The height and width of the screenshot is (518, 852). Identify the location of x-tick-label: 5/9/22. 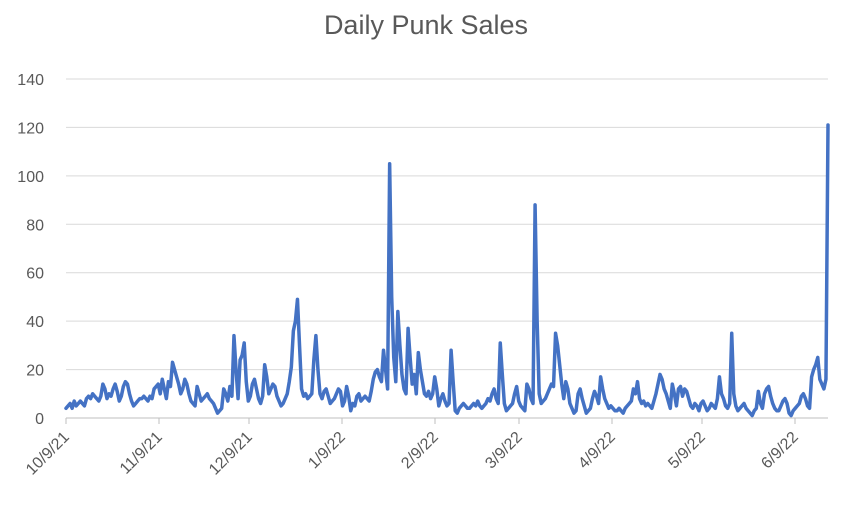
(687, 451).